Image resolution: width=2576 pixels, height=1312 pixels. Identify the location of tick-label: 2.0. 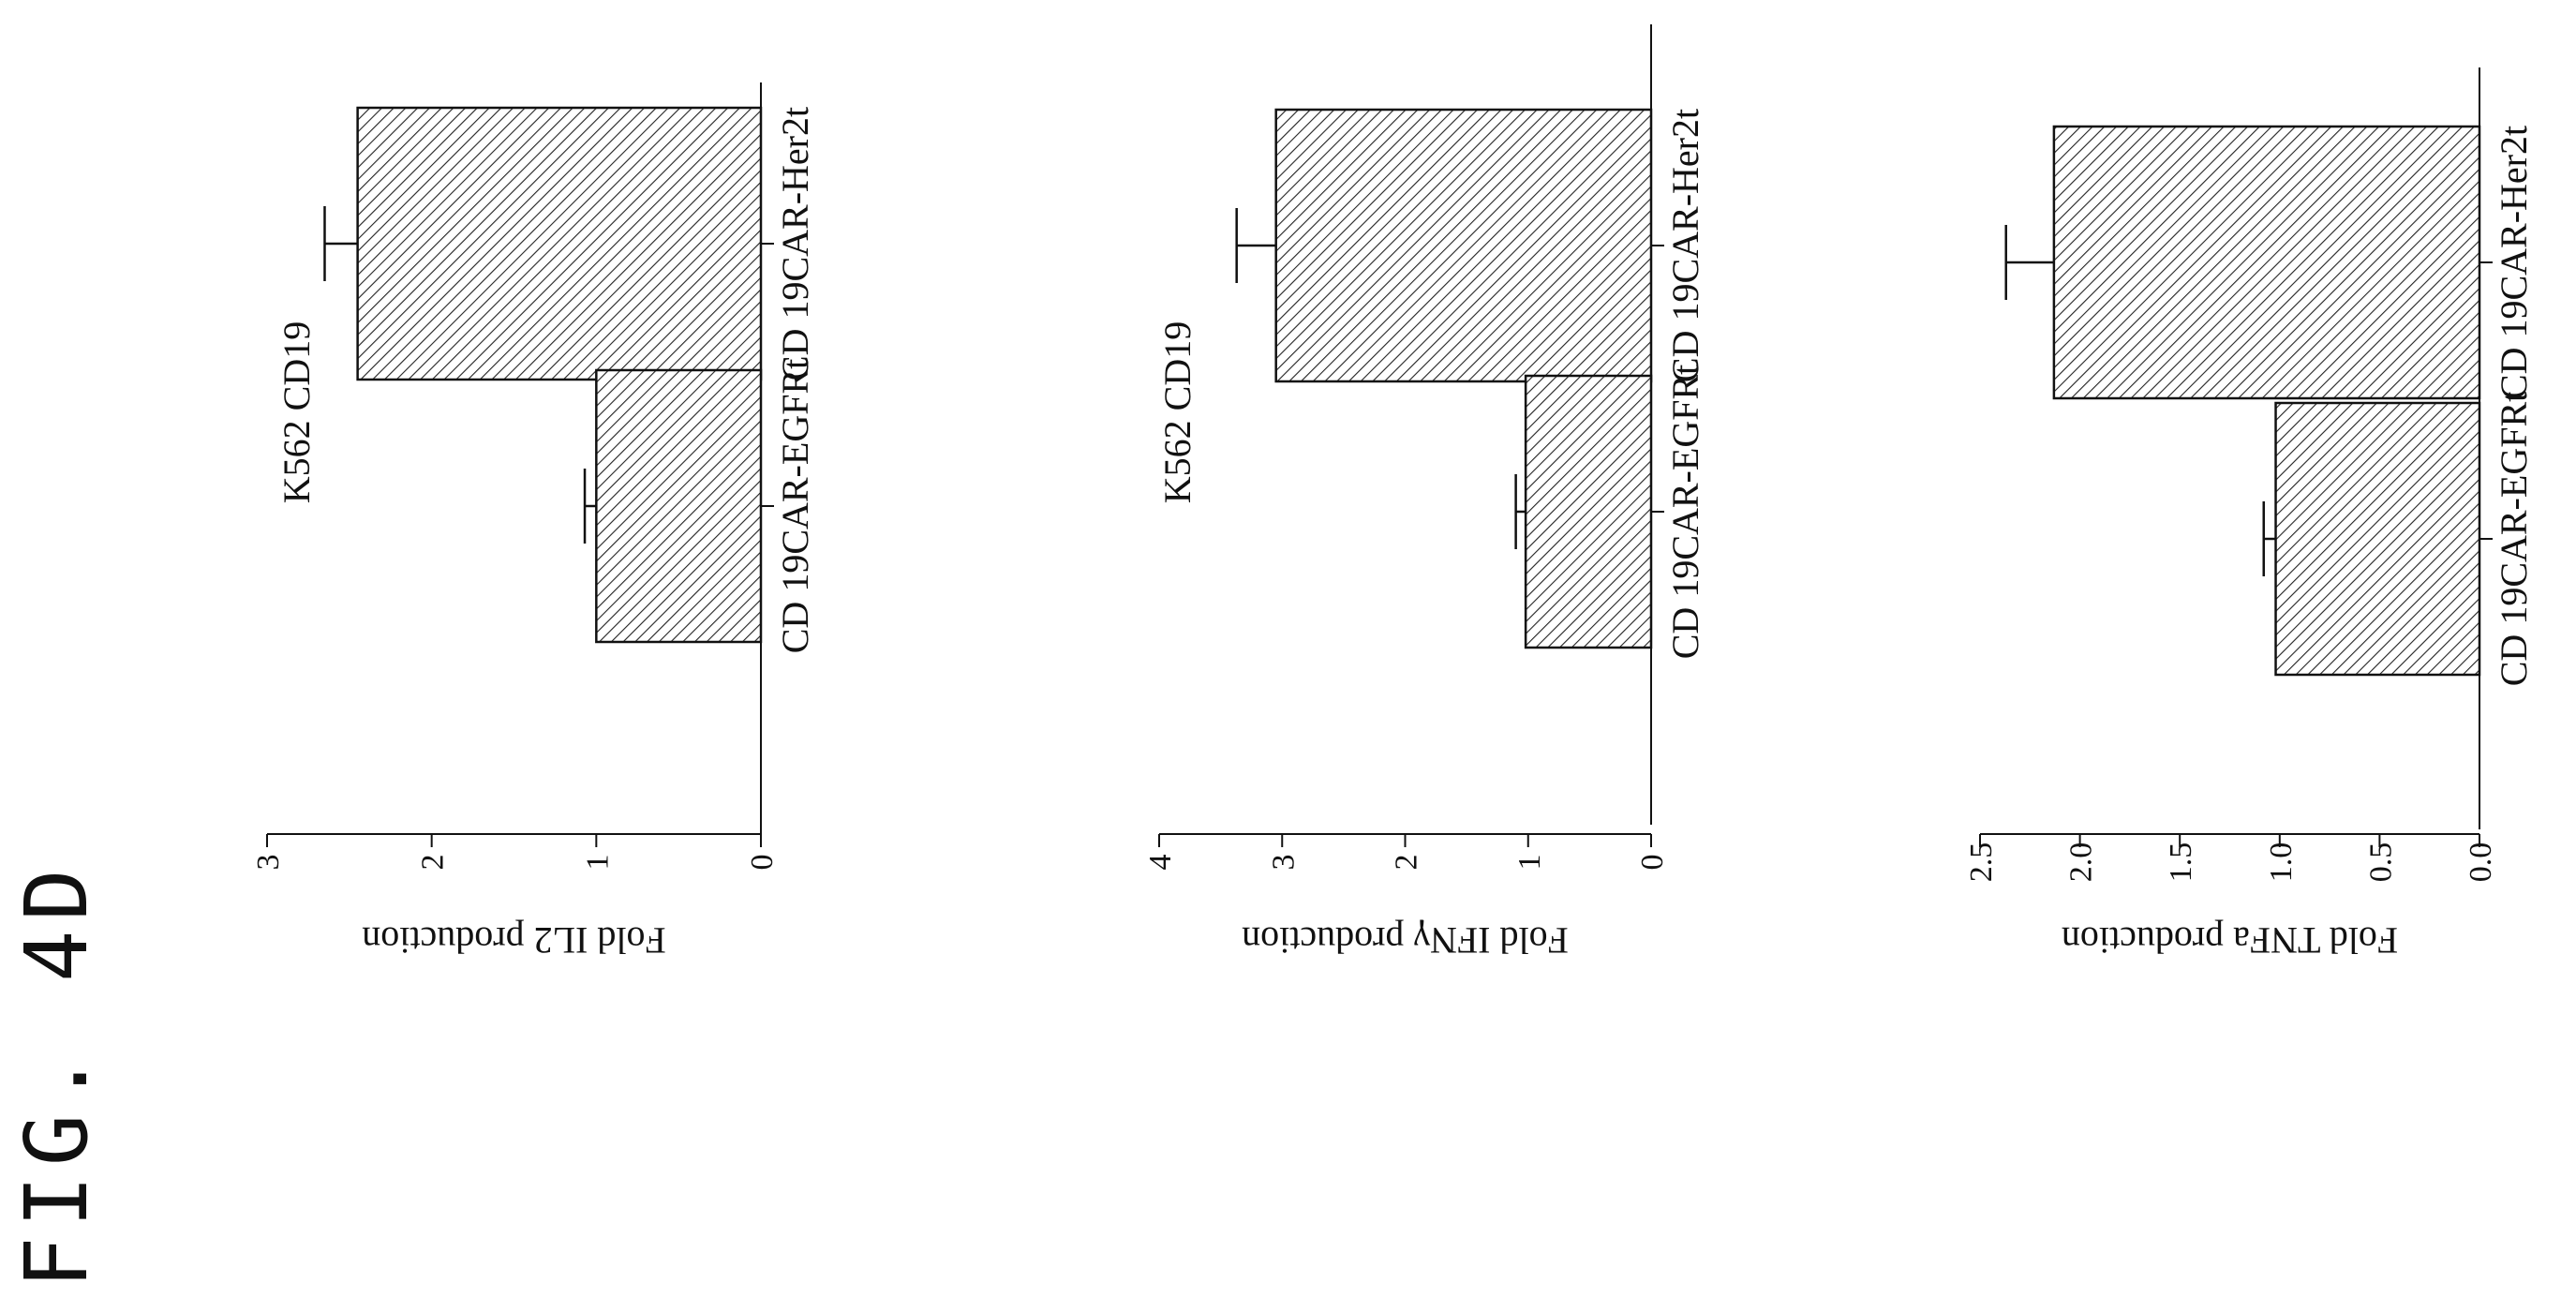
(2081, 862).